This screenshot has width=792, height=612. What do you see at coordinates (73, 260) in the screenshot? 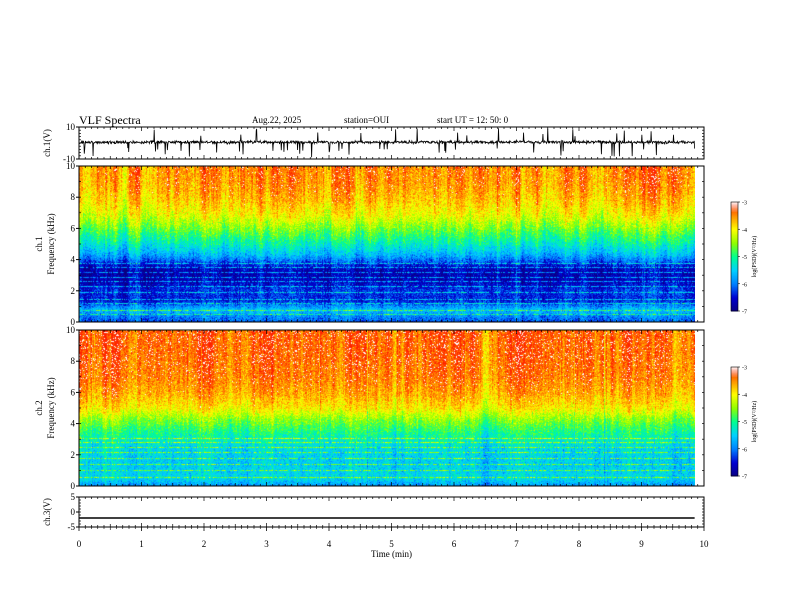
I see `ch1-spectrogram-ytick-label: 4` at bounding box center [73, 260].